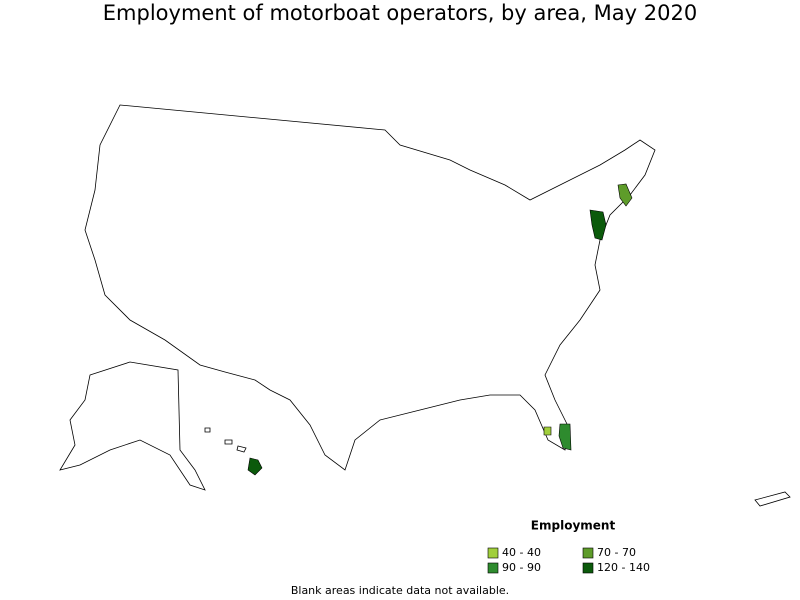  I want to click on boston-area, so click(625, 195).